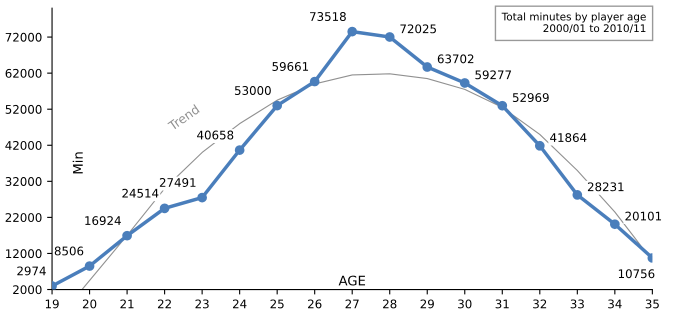 This screenshot has height=329, width=694. I want to click on x-tick-label: 33, so click(577, 303).